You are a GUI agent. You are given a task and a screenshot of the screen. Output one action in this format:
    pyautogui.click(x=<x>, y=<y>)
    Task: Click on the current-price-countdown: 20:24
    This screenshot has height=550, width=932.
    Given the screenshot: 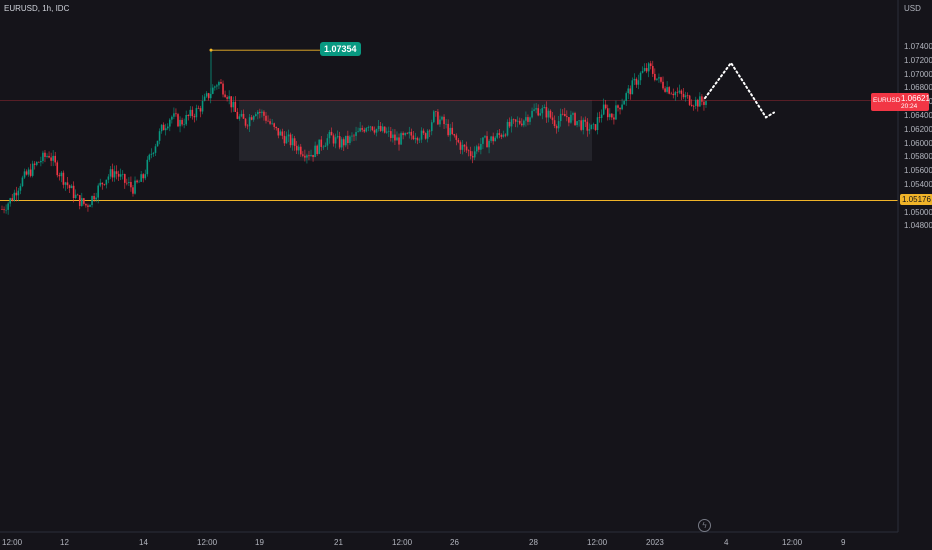 What is the action you would take?
    pyautogui.click(x=909, y=106)
    